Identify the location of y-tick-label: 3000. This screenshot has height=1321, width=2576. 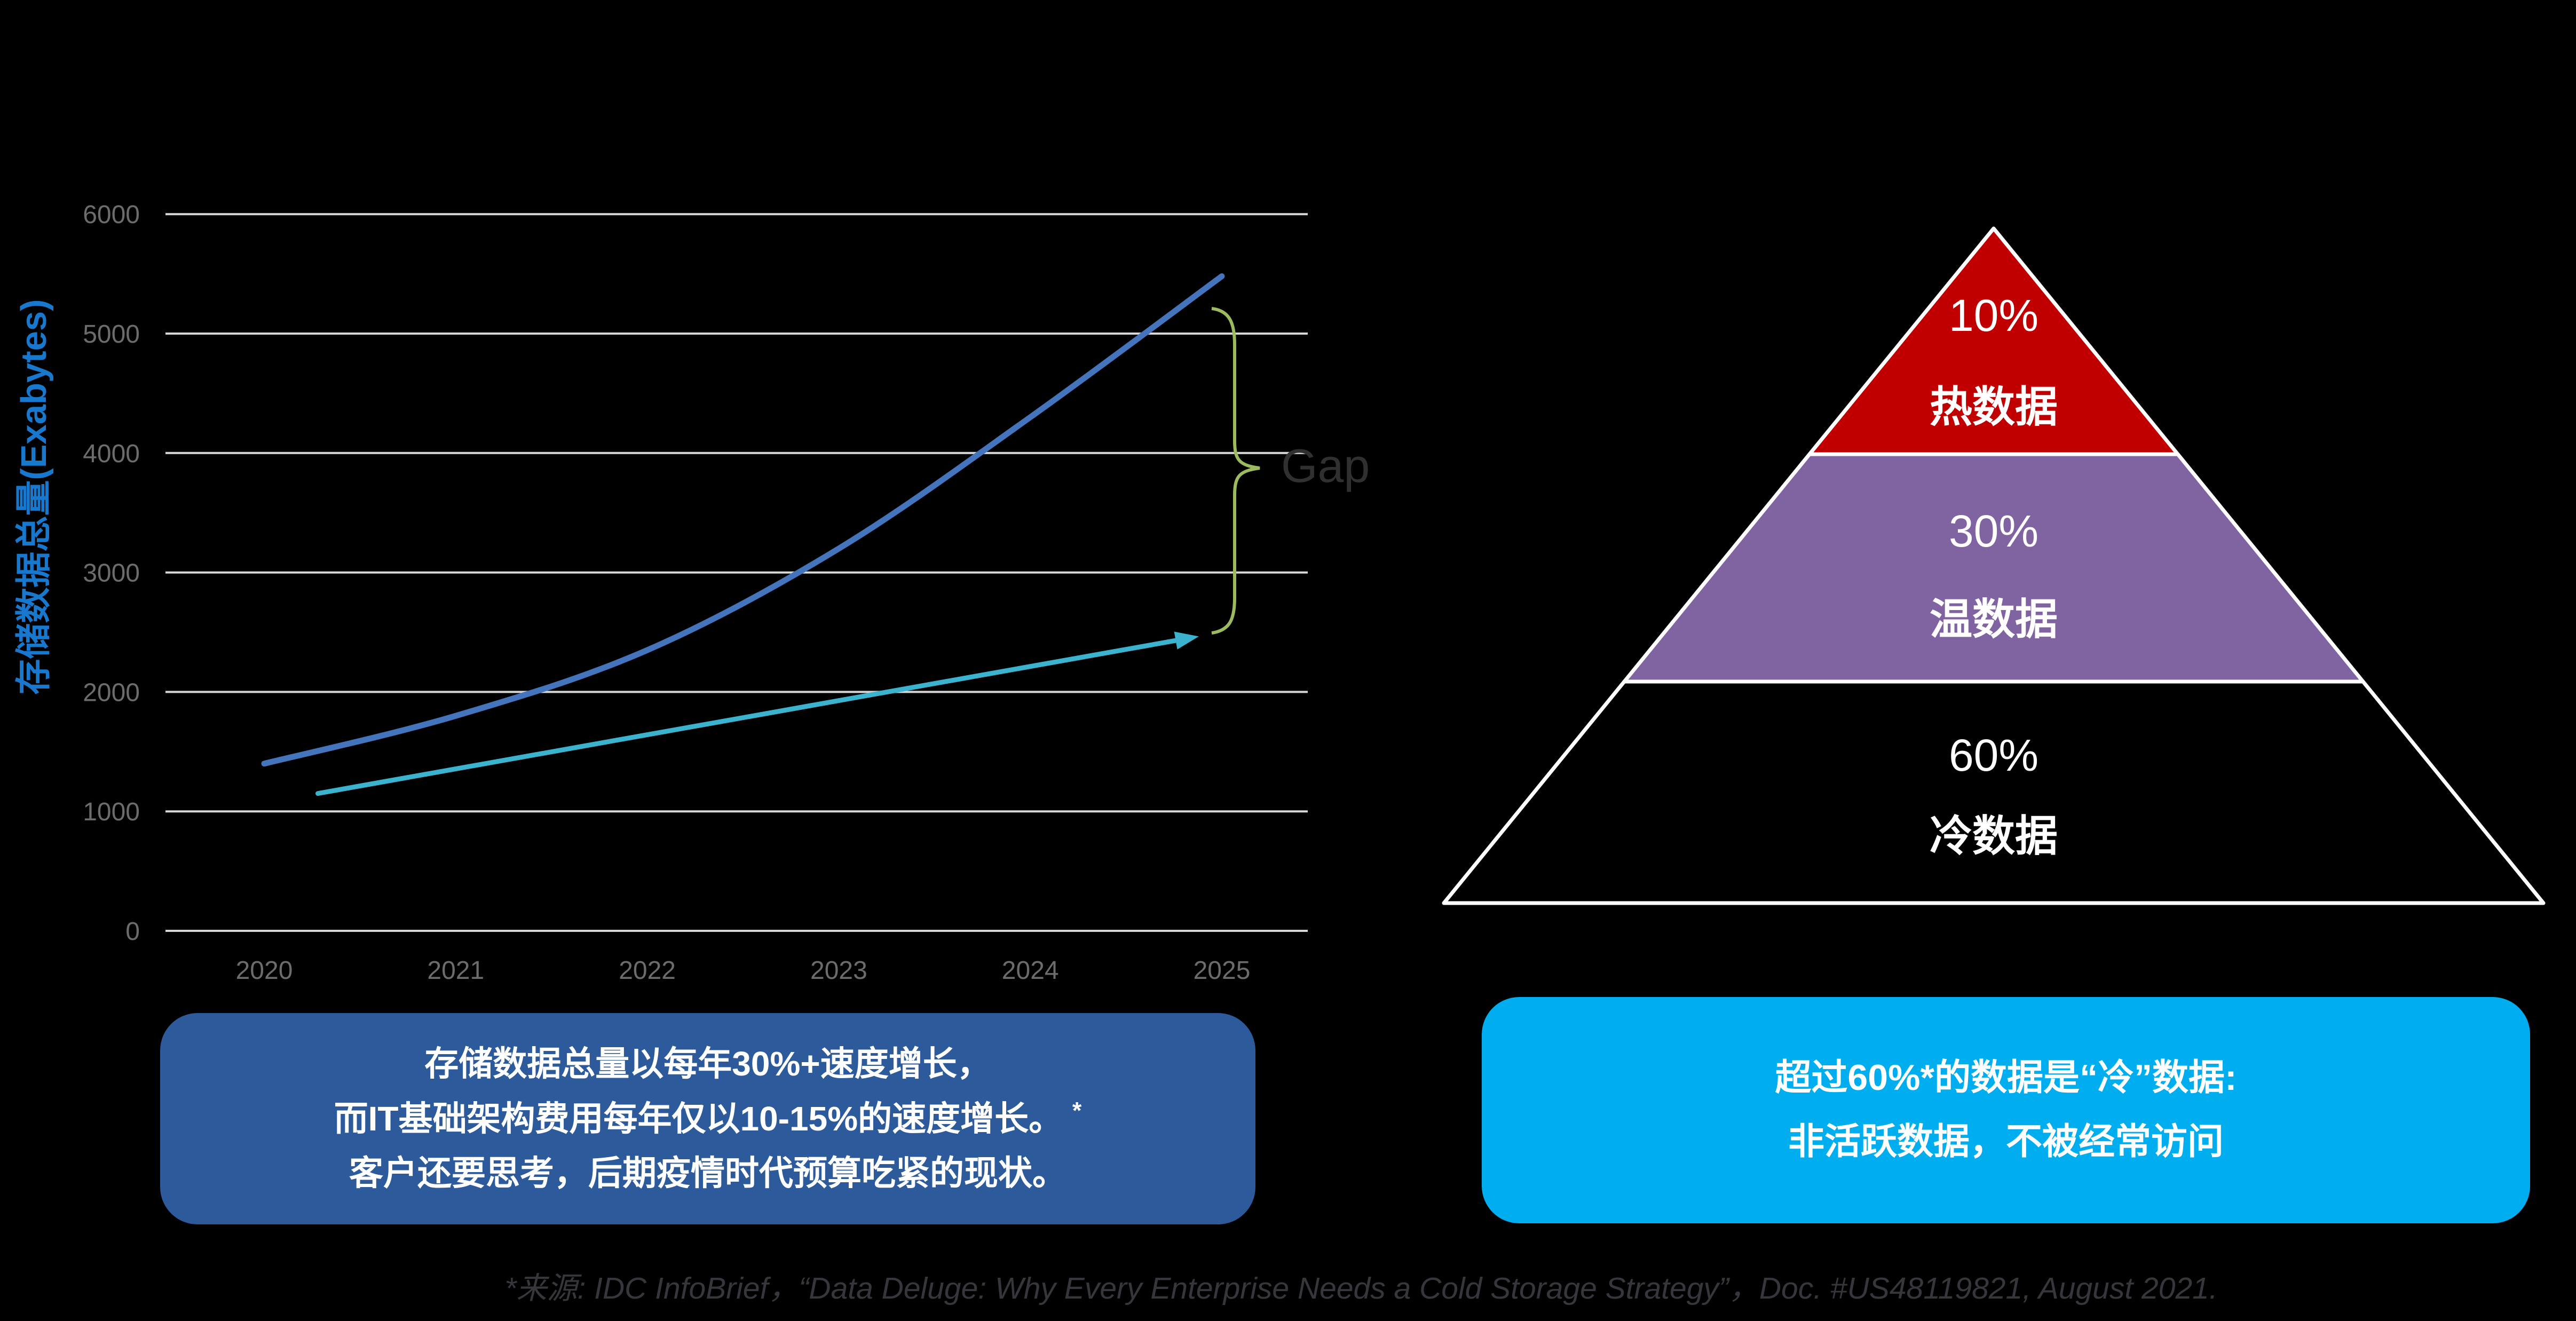
(111, 573).